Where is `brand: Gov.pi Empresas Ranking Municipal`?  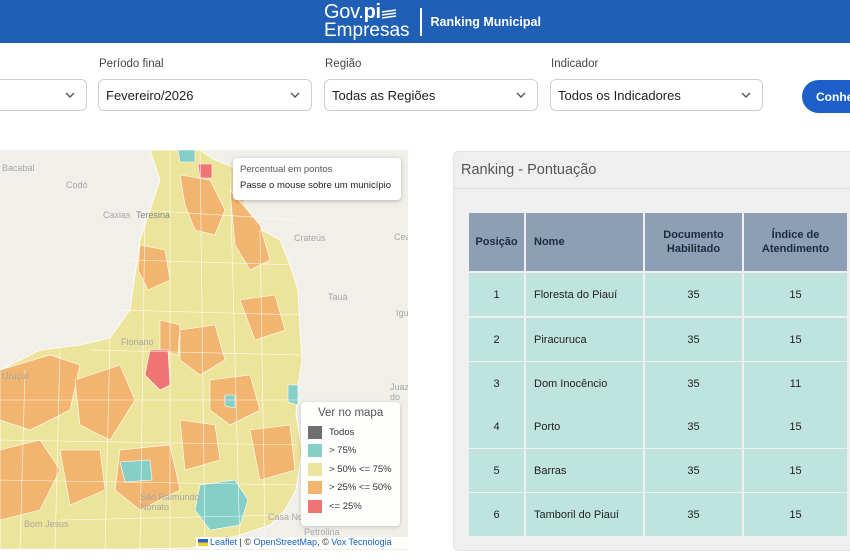 brand: Gov.pi Empresas Ranking Municipal is located at coordinates (432, 21).